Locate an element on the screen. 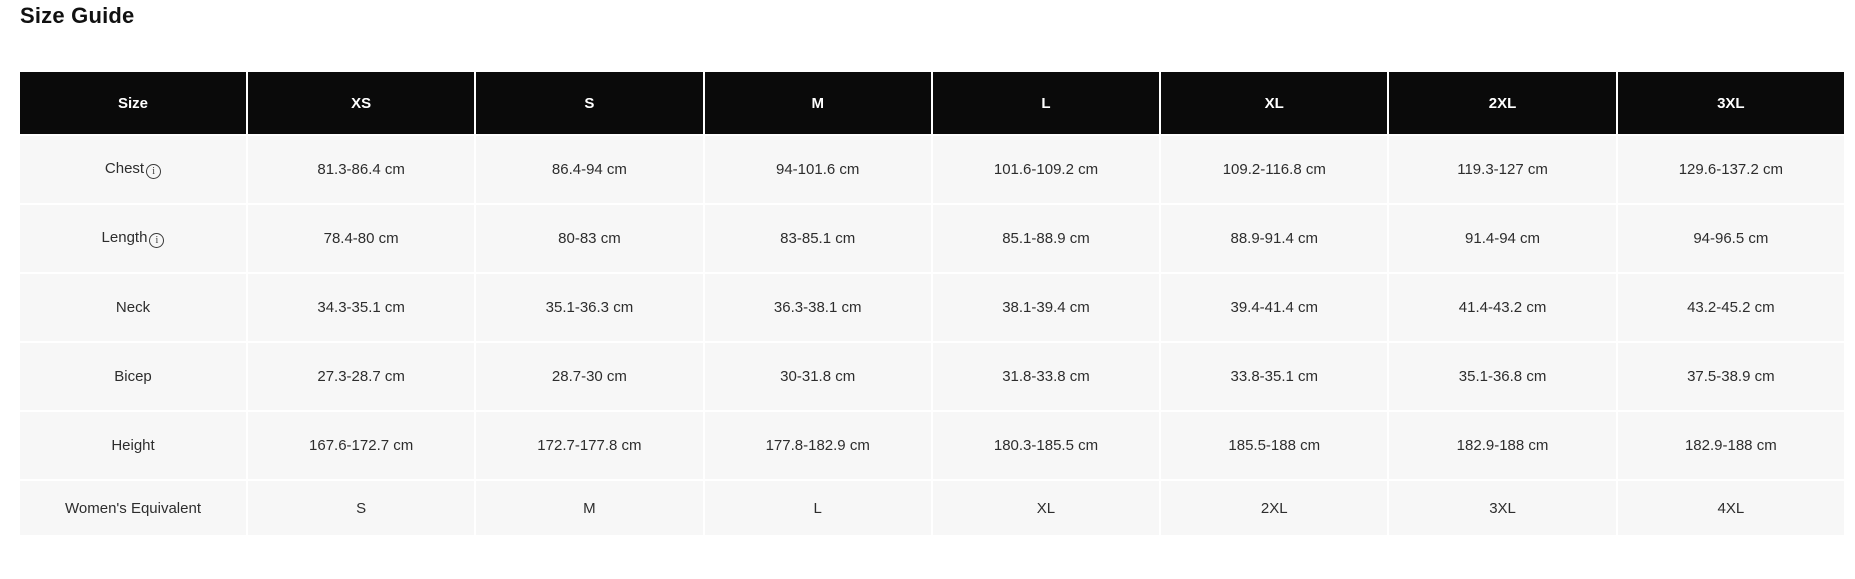 The width and height of the screenshot is (1855, 579). cell-women-s-equivalent-xl: 2XL is located at coordinates (1274, 508).